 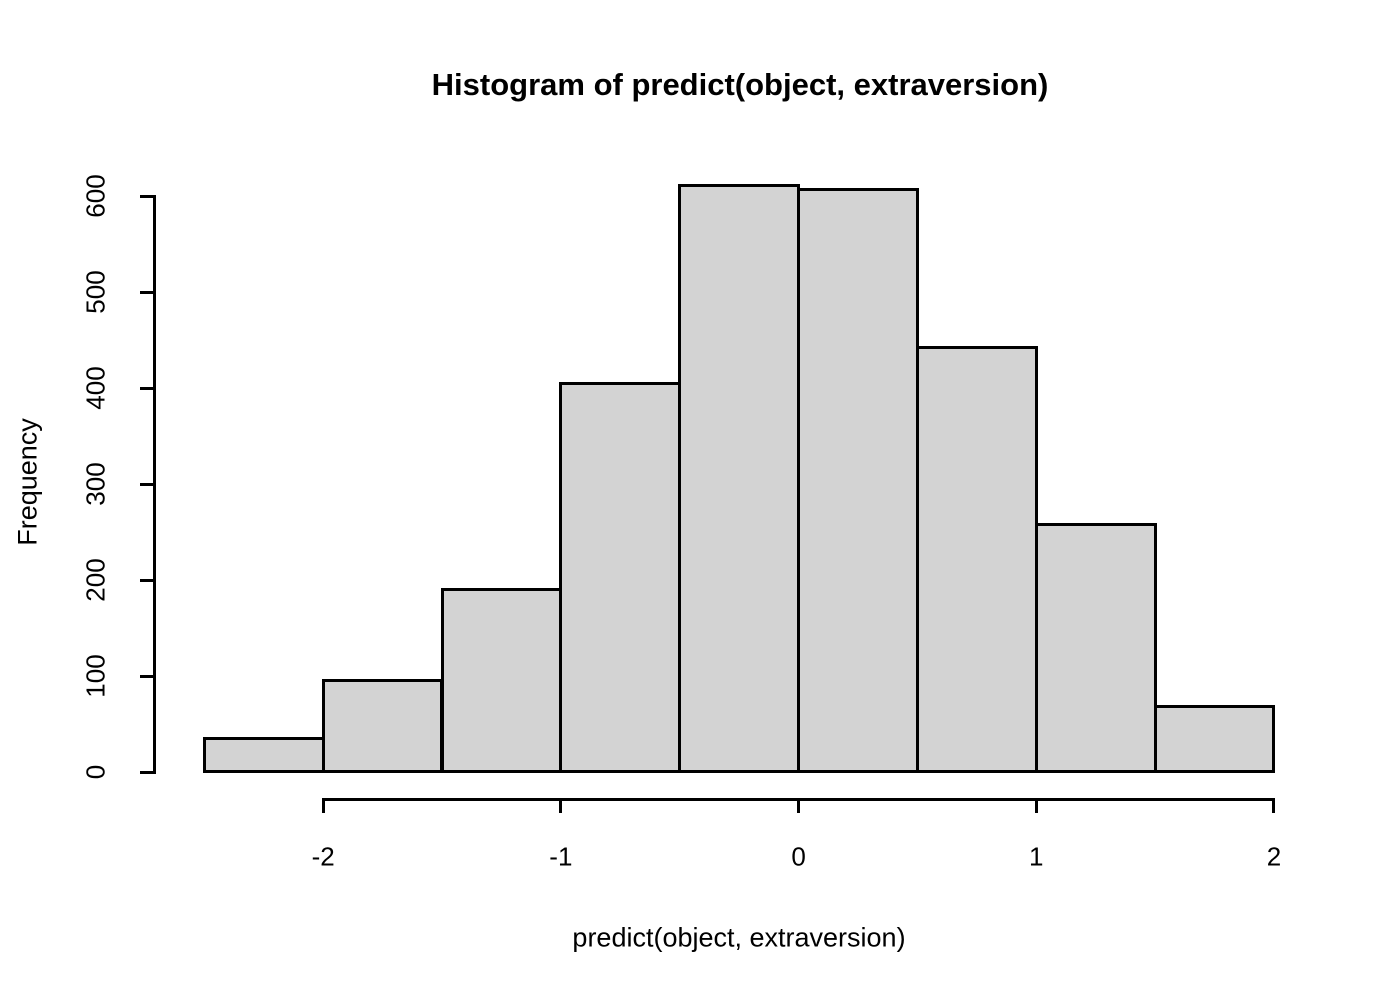 I want to click on y-tick-label: 400, so click(x=95, y=388).